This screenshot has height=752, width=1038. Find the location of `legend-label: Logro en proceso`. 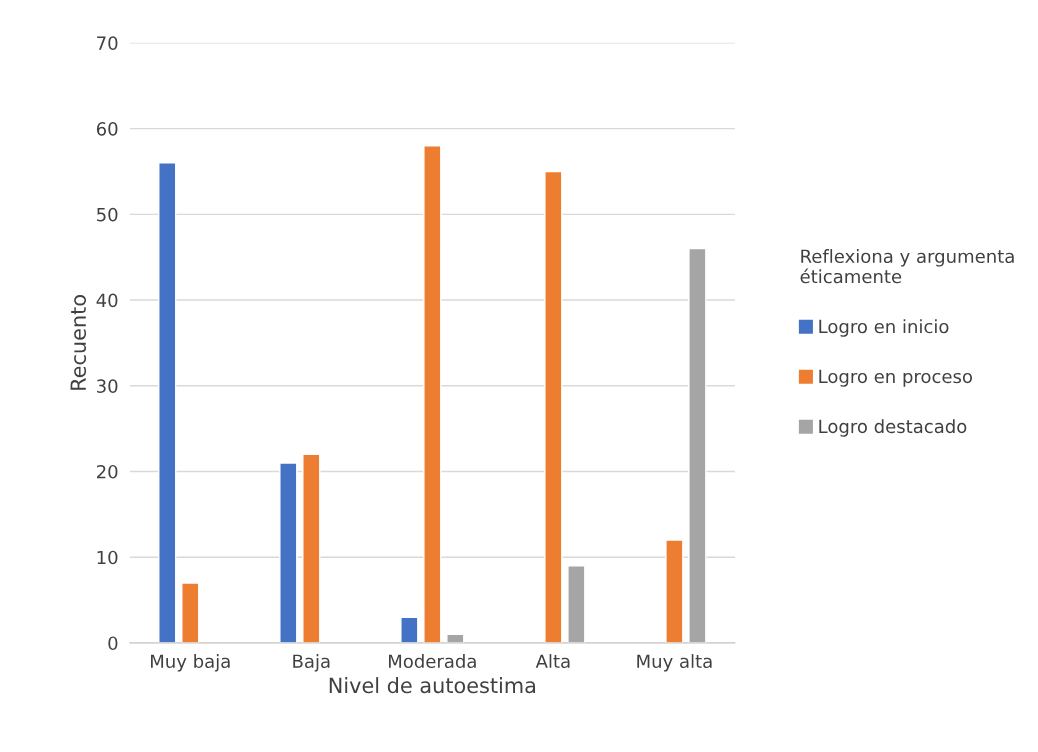

legend-label: Logro en proceso is located at coordinates (895, 378).